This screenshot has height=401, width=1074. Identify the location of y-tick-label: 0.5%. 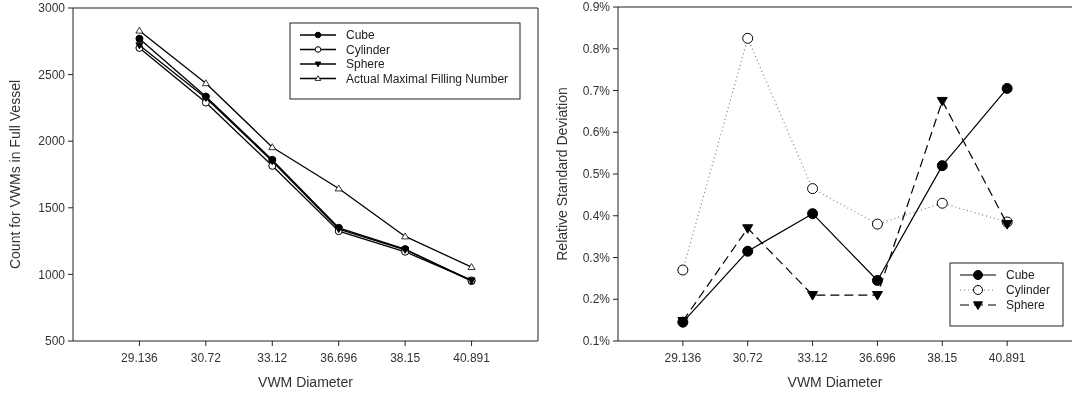
(596, 174).